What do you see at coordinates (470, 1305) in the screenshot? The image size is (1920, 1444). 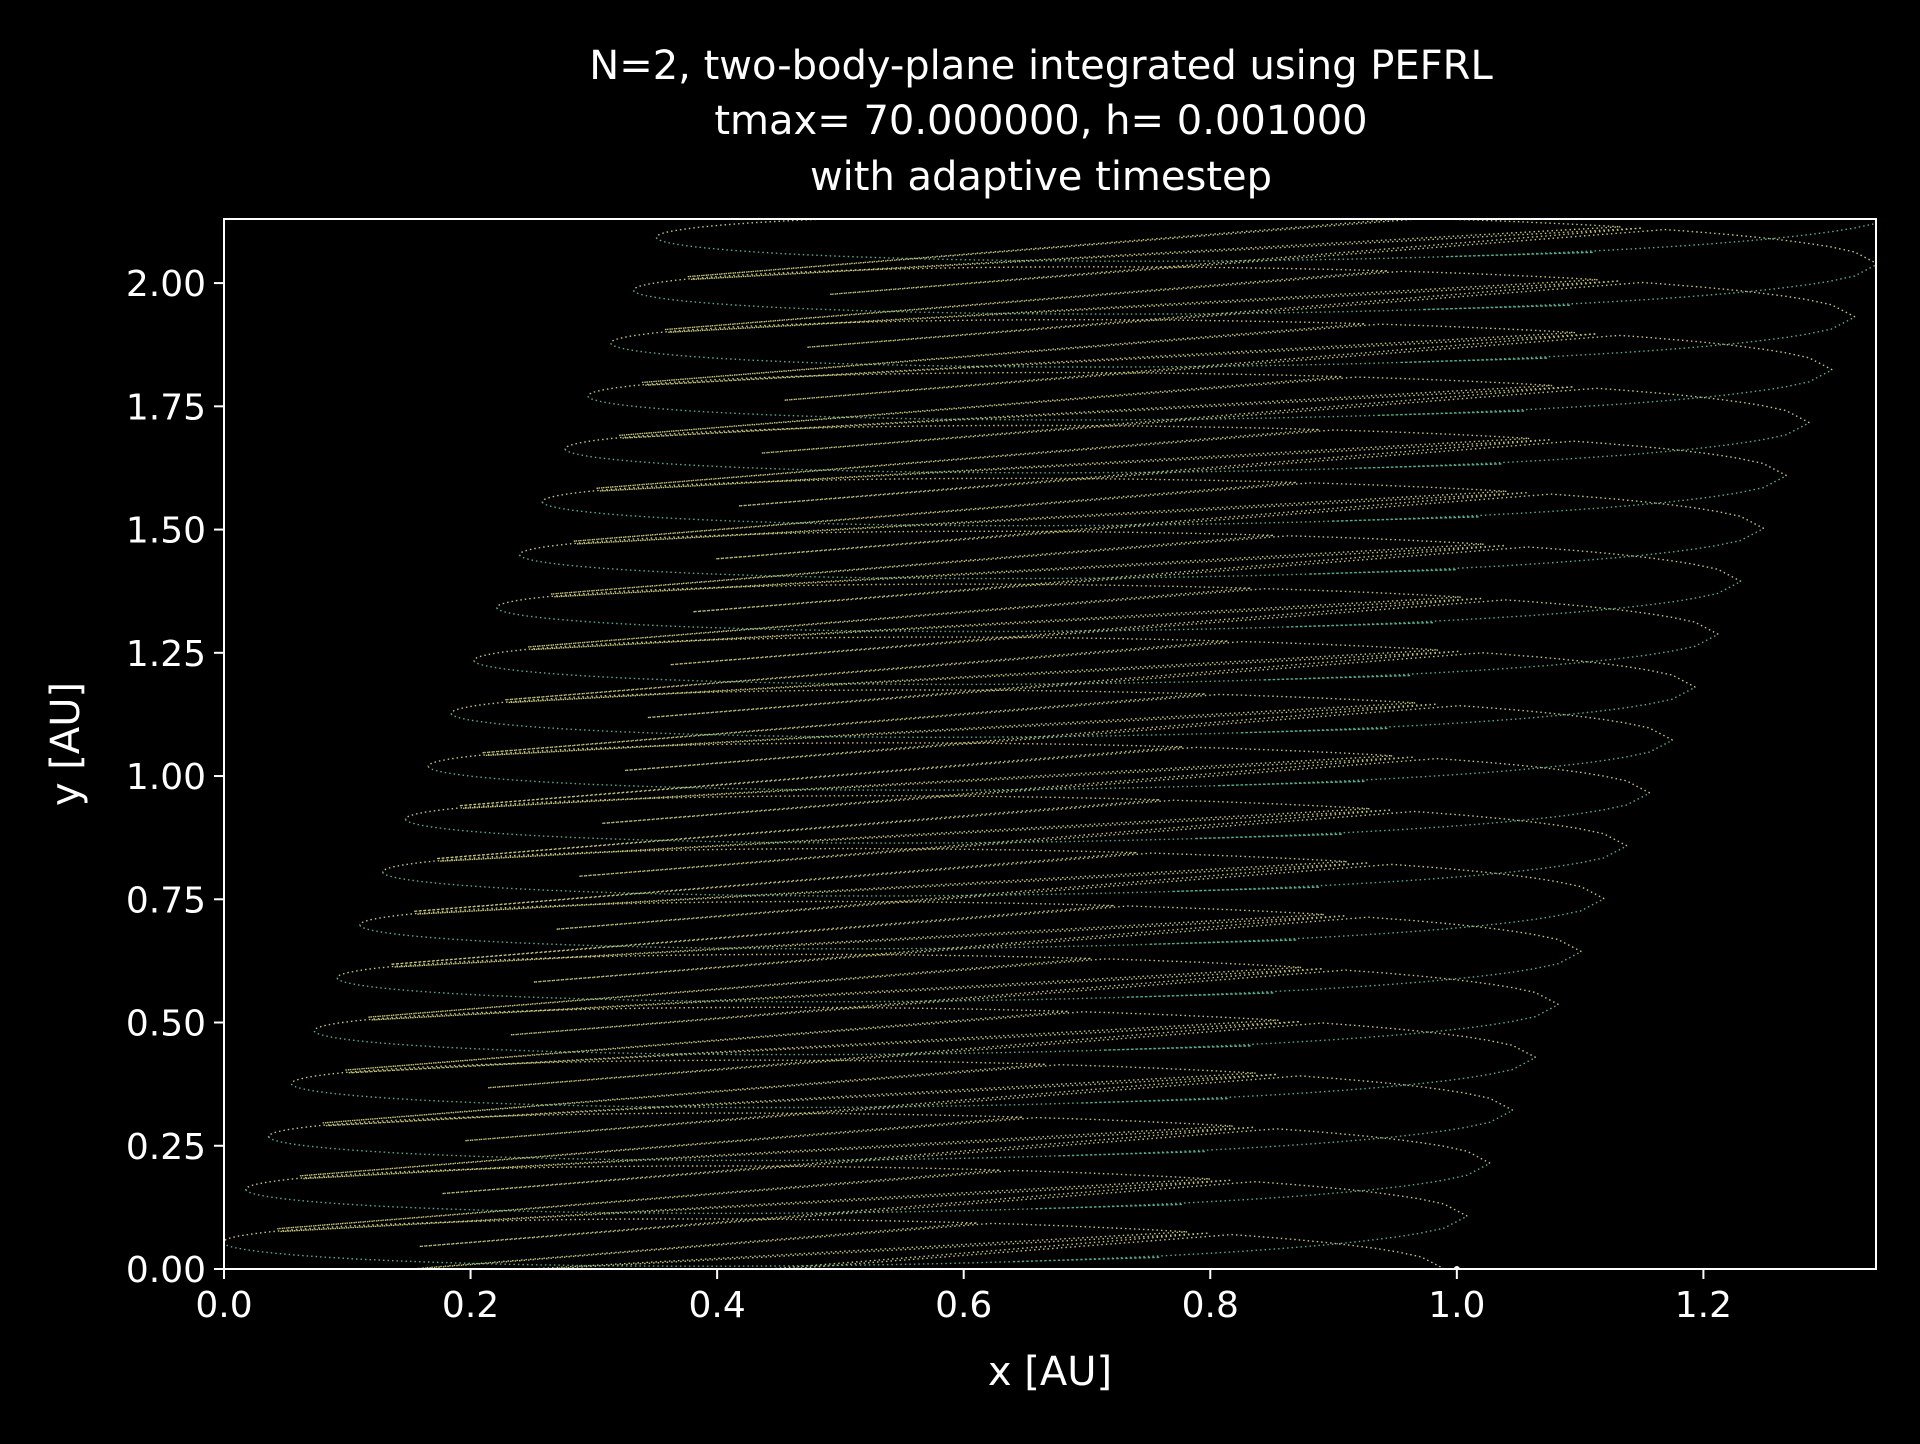 I see `x-tick-label: 0.2` at bounding box center [470, 1305].